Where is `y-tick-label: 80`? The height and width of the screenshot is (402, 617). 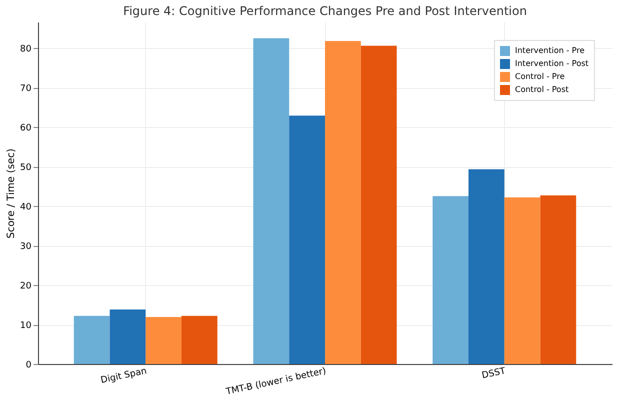
y-tick-label: 80 is located at coordinates (26, 49).